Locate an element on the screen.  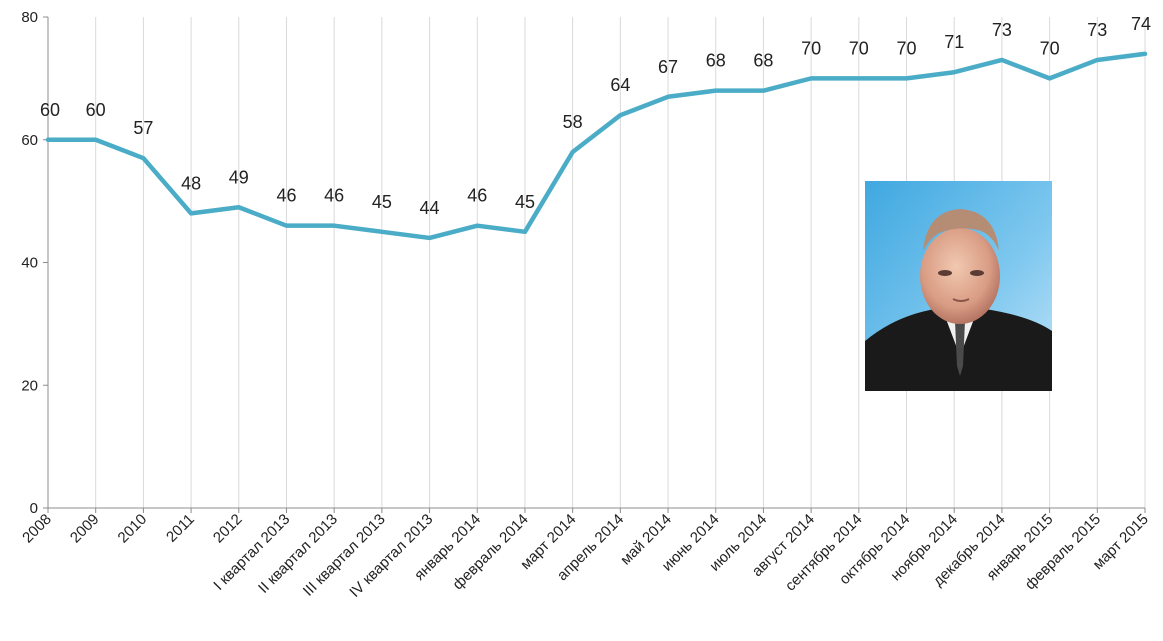
y-tick-label: 20 is located at coordinates (29, 385).